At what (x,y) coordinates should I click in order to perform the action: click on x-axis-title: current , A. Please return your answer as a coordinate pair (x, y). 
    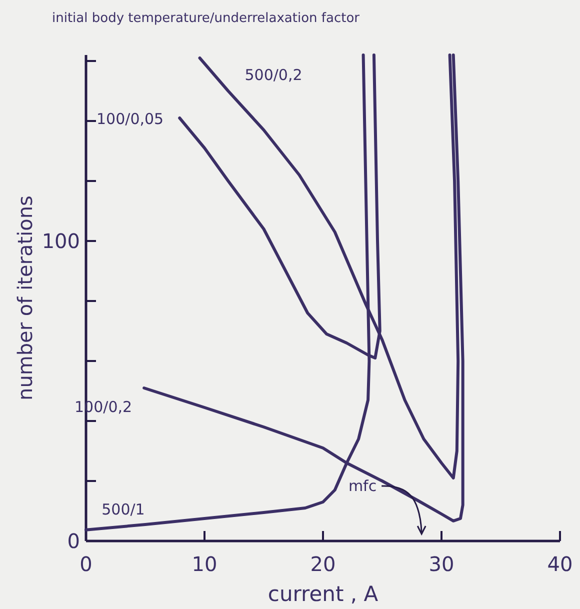
    Looking at the image, I should click on (323, 594).